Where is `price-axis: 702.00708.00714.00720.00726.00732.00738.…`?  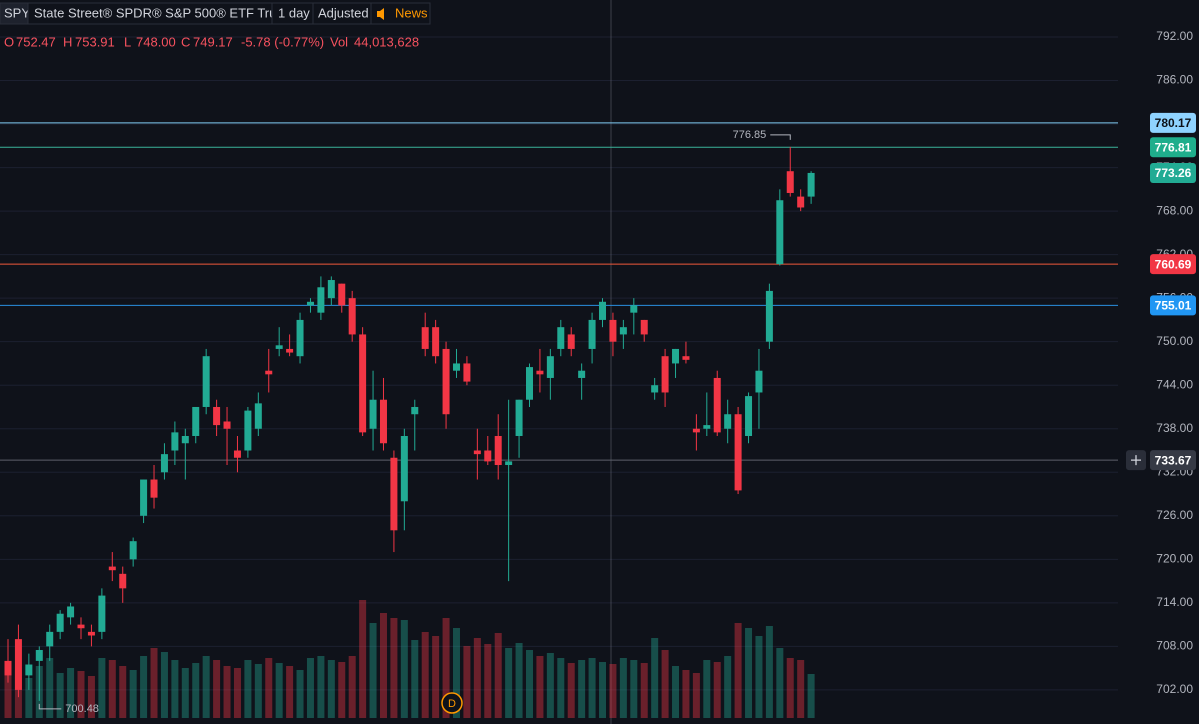
price-axis: 702.00708.00714.00720.00726.00732.00738.… is located at coordinates (1158, 362).